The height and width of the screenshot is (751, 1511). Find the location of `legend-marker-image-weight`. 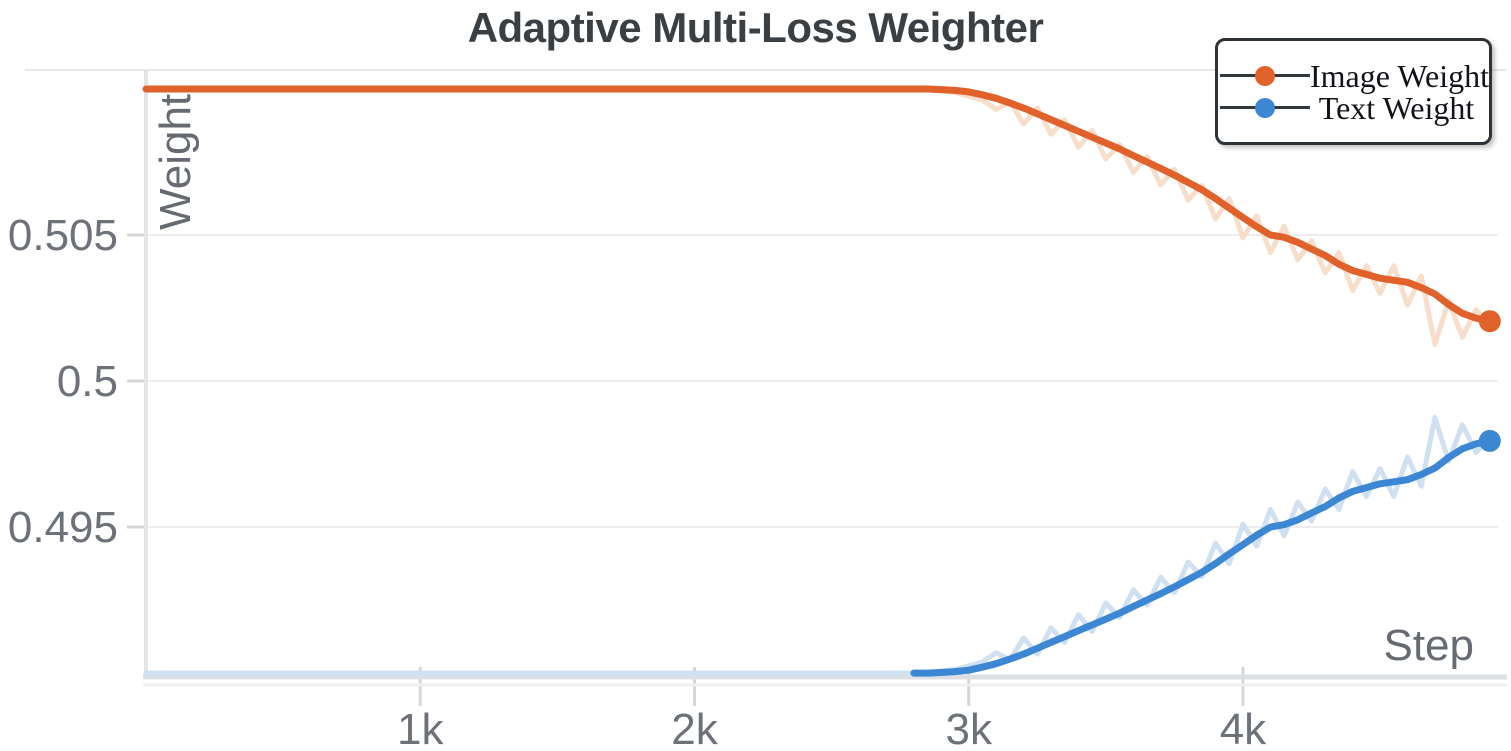

legend-marker-image-weight is located at coordinates (1265, 75).